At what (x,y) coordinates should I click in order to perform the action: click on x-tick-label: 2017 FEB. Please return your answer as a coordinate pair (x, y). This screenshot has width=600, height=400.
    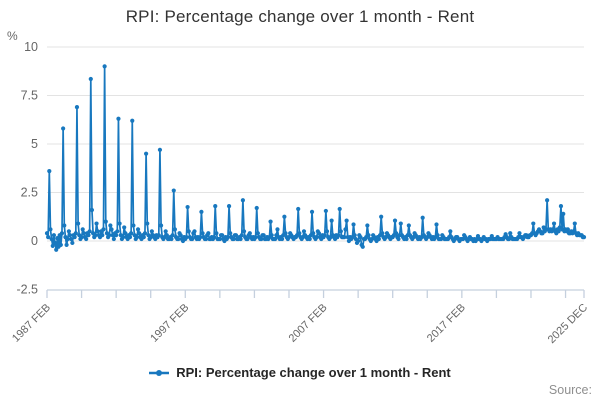
    Looking at the image, I should click on (446, 323).